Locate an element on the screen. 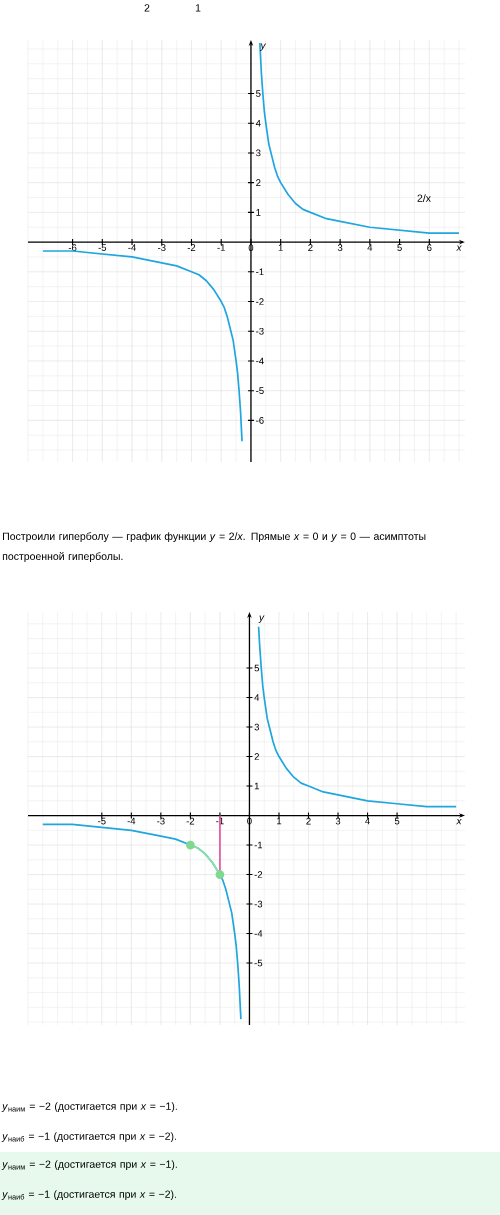 The image size is (500, 1215). text: Построили гиперболу — график функции y = 2/x. Прямые x = 0 и y = 0 — асимптоты построенной гиперболы. is located at coordinates (214, 547).